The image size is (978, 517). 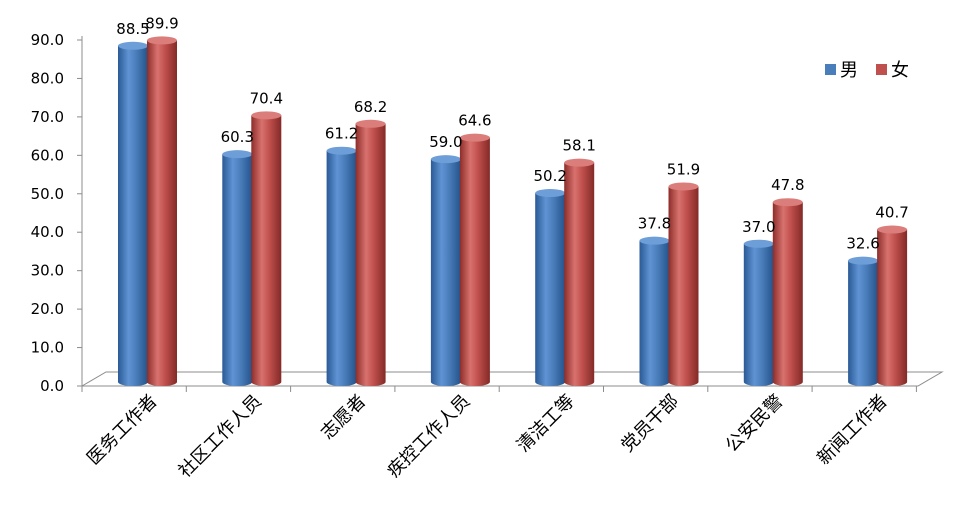 I want to click on legend-label-female: 女, so click(x=900, y=70).